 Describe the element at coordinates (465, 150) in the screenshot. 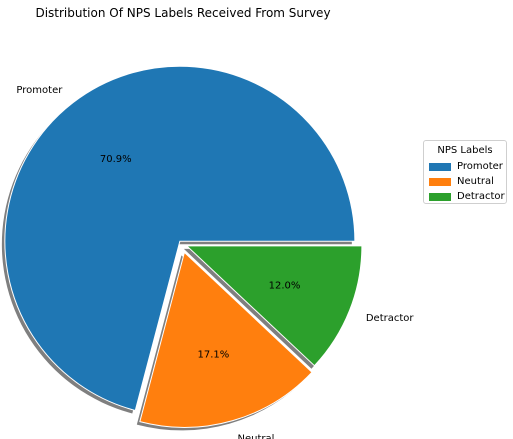

I see `legend-title: NPS Labels` at that location.